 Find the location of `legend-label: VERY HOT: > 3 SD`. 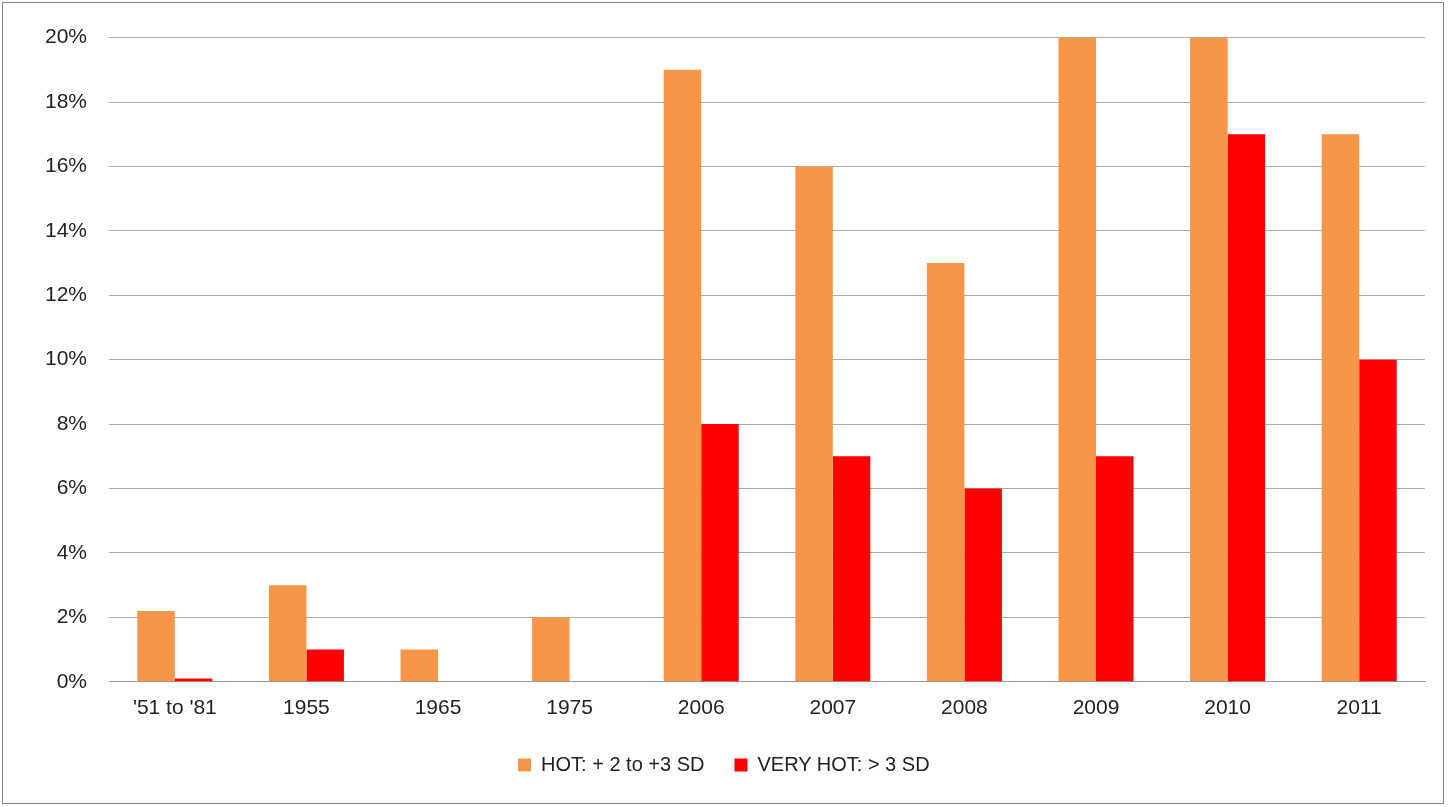

legend-label: VERY HOT: > 3 SD is located at coordinates (843, 763).